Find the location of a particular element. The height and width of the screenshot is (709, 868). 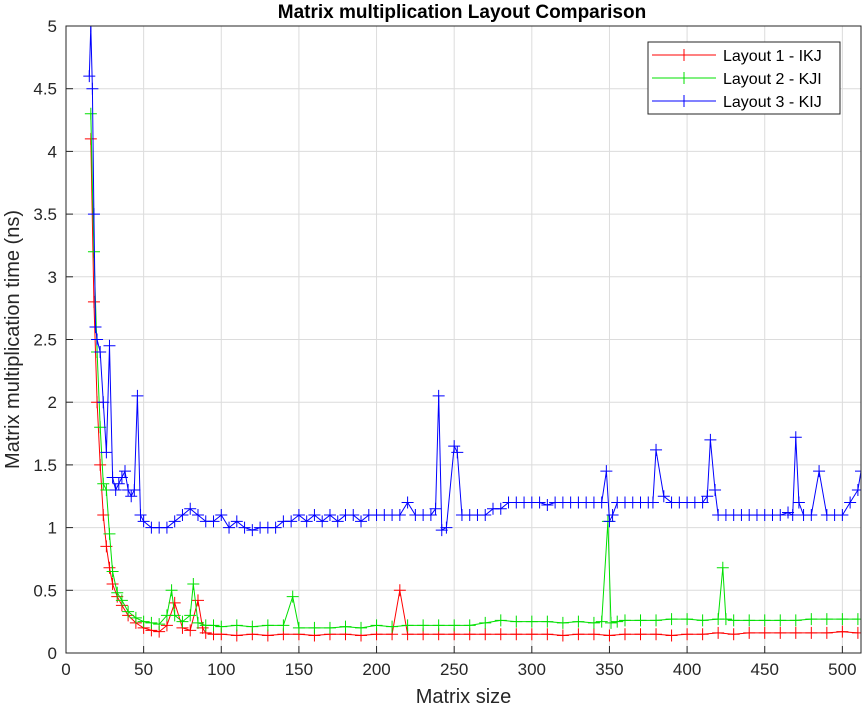

x-tick-label: 350 is located at coordinates (609, 669).